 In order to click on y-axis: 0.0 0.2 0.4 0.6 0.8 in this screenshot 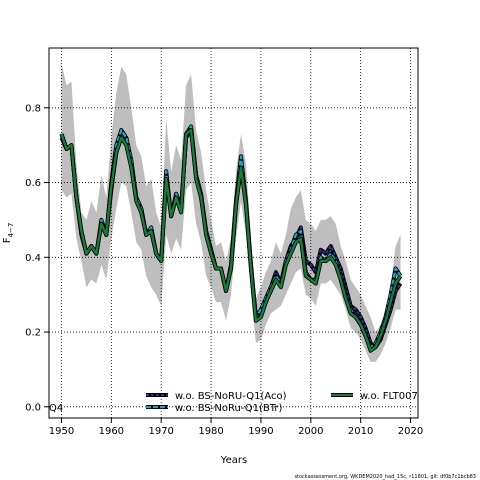, I will do `click(37, 258)`.